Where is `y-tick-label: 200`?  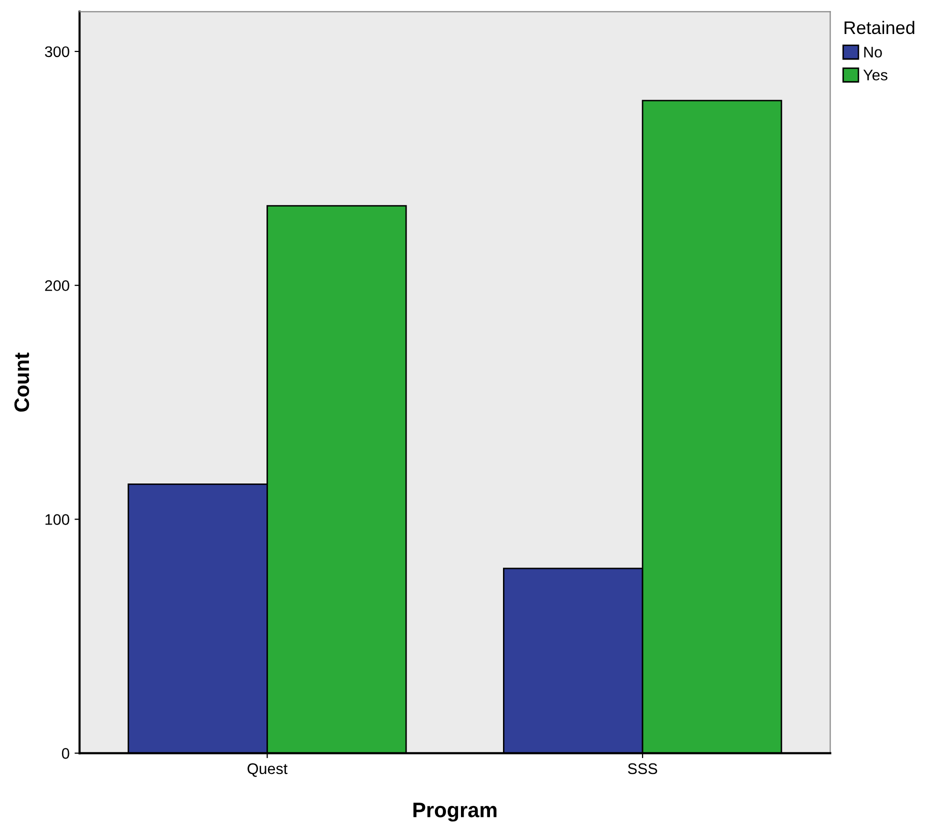 y-tick-label: 200 is located at coordinates (57, 286).